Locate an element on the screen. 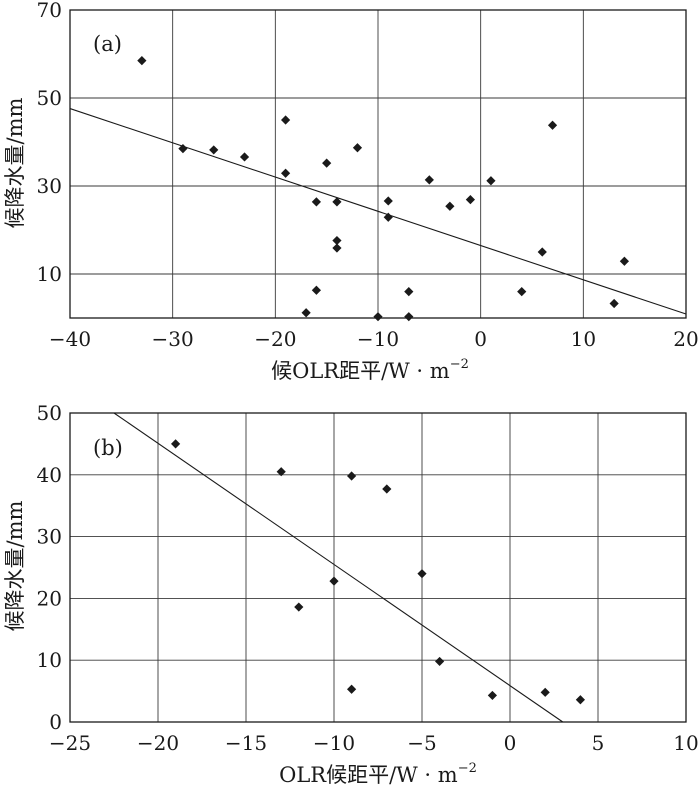 Image resolution: width=700 pixels, height=795 pixels. panel-b-y-tick-labels: 0 10 20 30 40 50 is located at coordinates (49, 567).